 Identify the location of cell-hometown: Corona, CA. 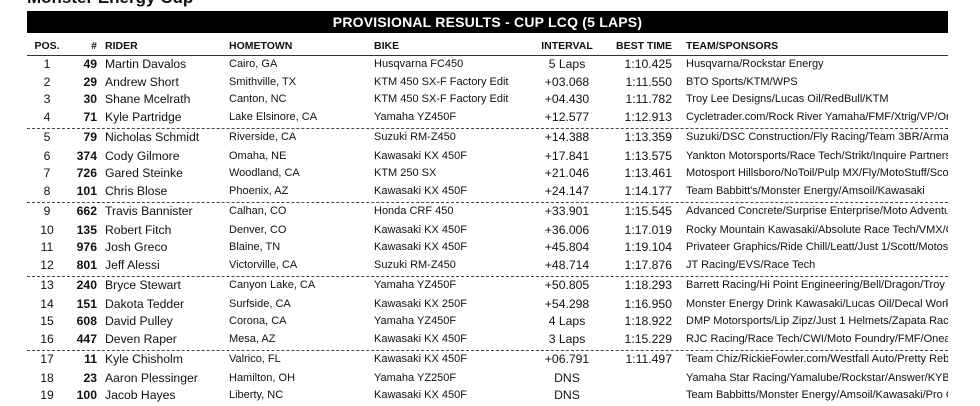
(258, 321).